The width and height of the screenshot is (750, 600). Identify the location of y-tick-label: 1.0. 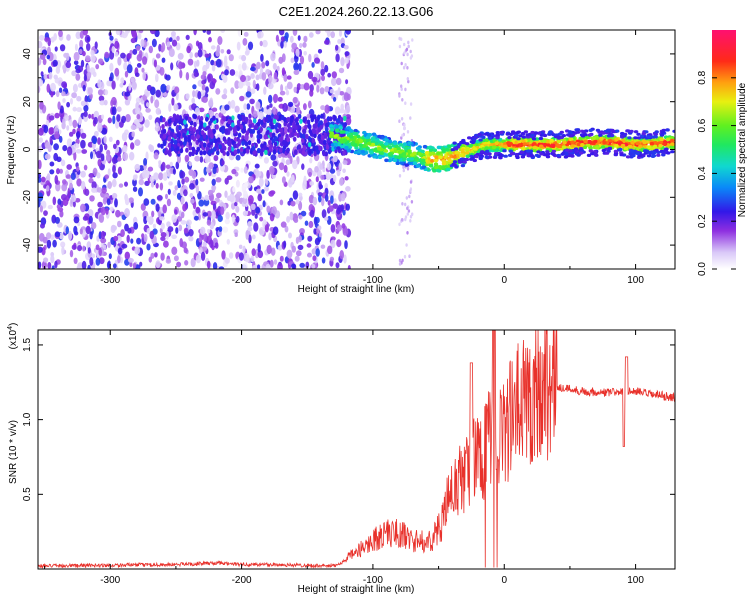
(27, 419).